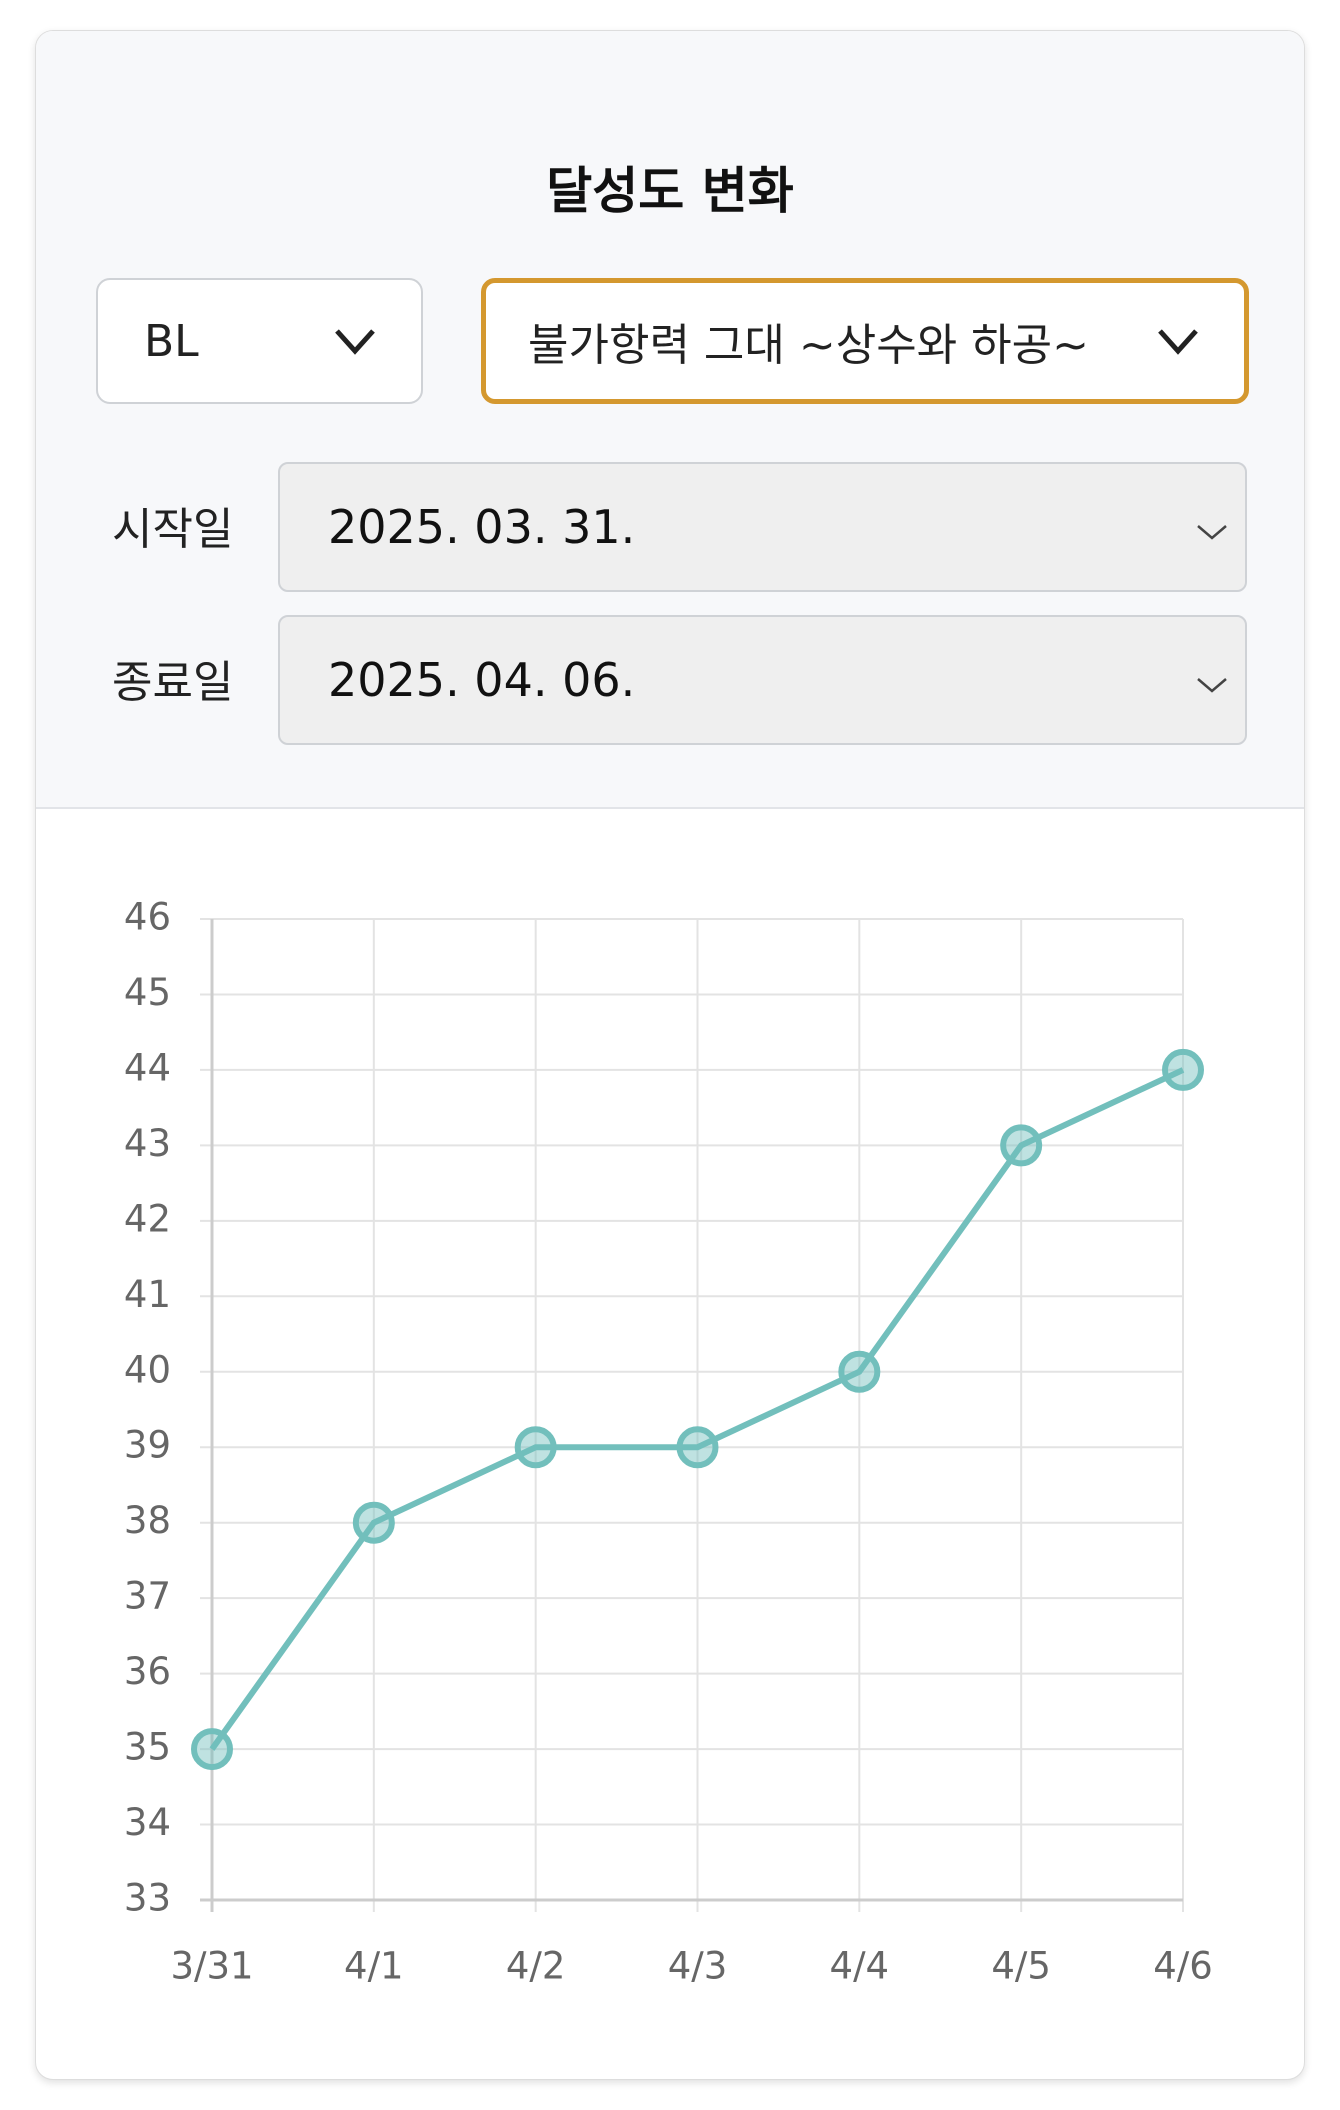 The height and width of the screenshot is (2110, 1340). Describe the element at coordinates (147, 1671) in the screenshot. I see `y-tick-label: 36` at that location.